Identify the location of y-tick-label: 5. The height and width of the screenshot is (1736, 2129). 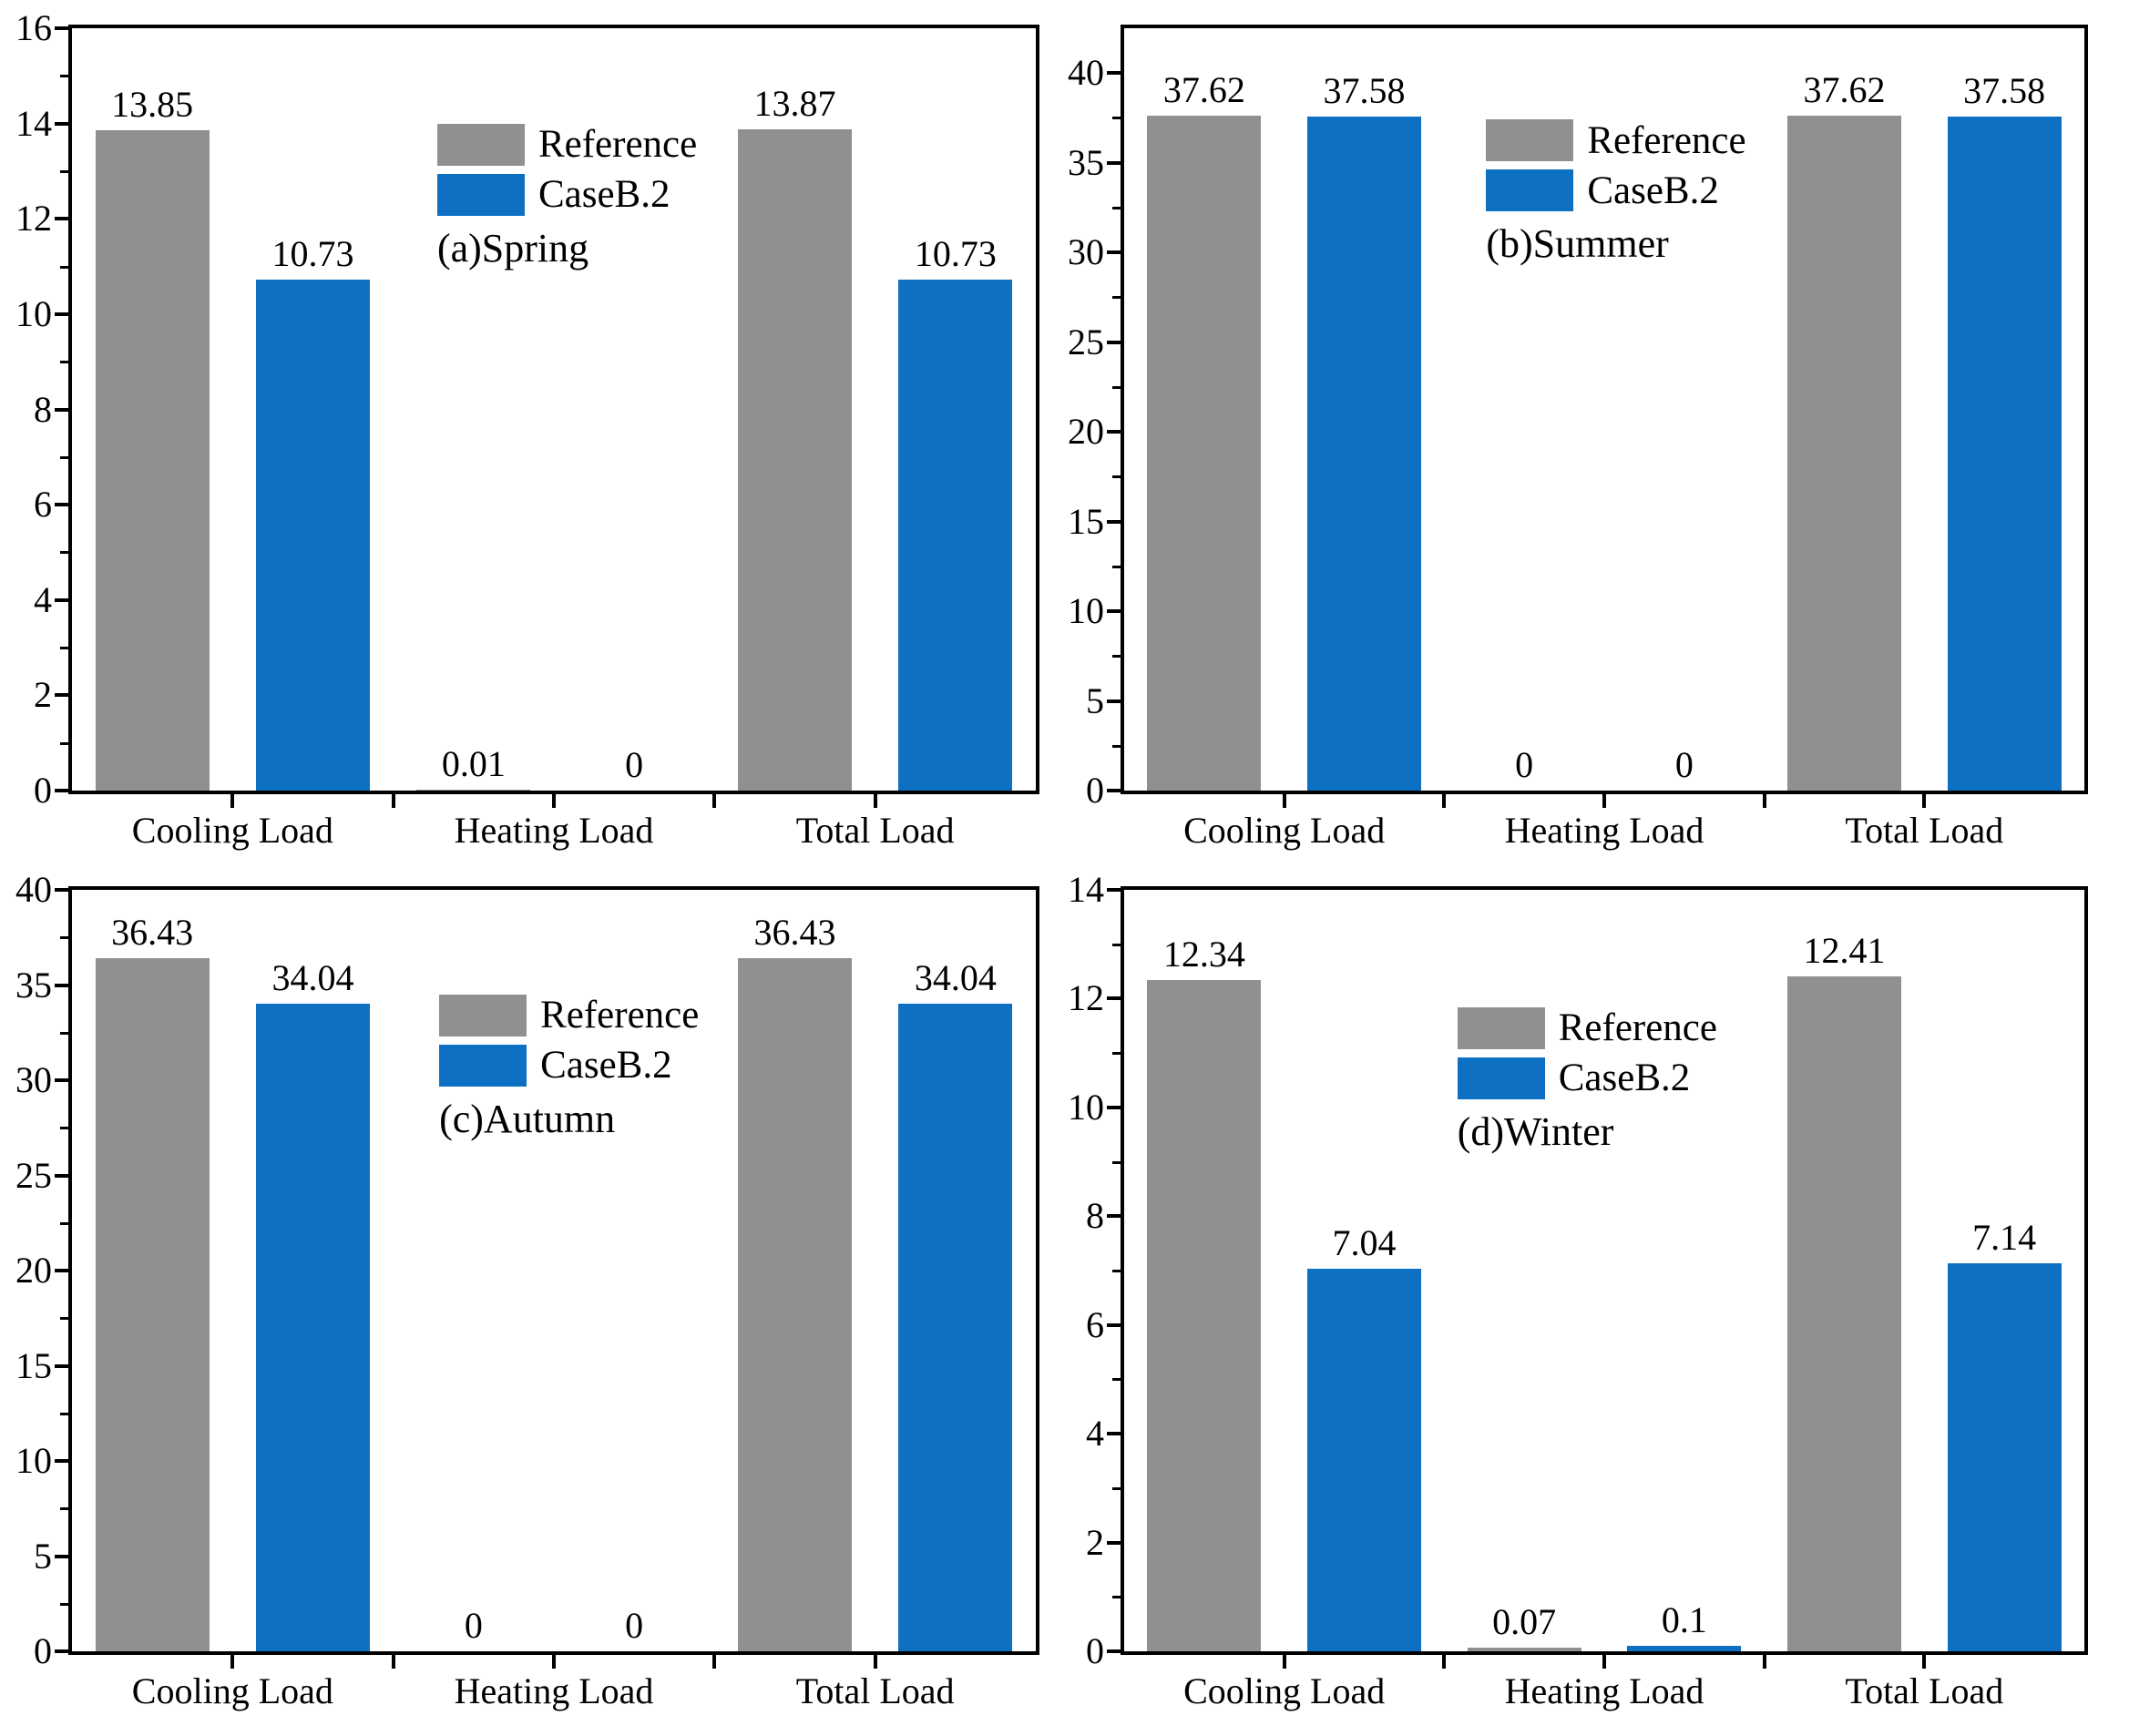
(43, 1556).